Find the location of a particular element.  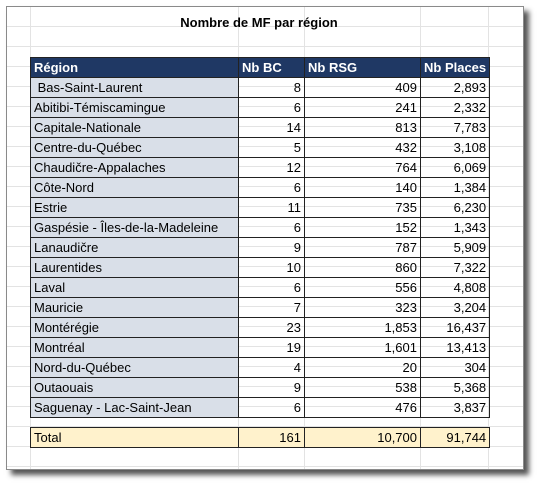

number-cell: 1,384 is located at coordinates (455, 187).